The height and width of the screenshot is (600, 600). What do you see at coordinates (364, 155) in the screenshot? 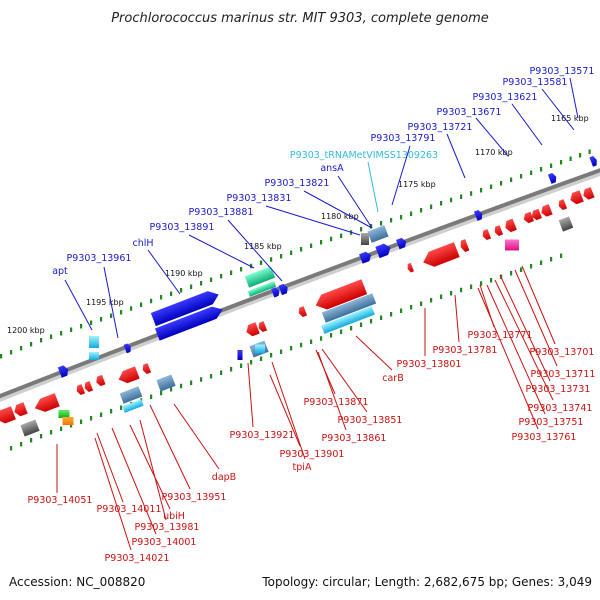
I see `forward-gene-label: P9303_tRNAMetVIMSS1309263` at bounding box center [364, 155].